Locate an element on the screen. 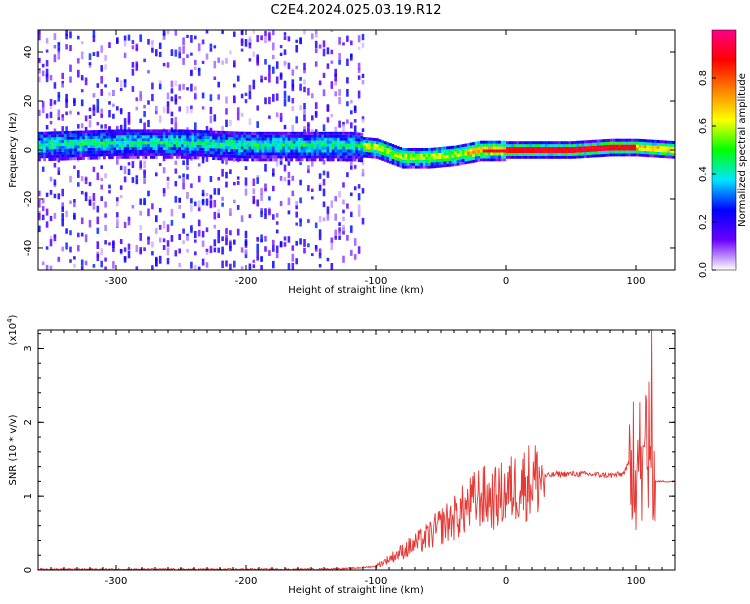  heatmap-cell-1929 is located at coordinates (271, 148).